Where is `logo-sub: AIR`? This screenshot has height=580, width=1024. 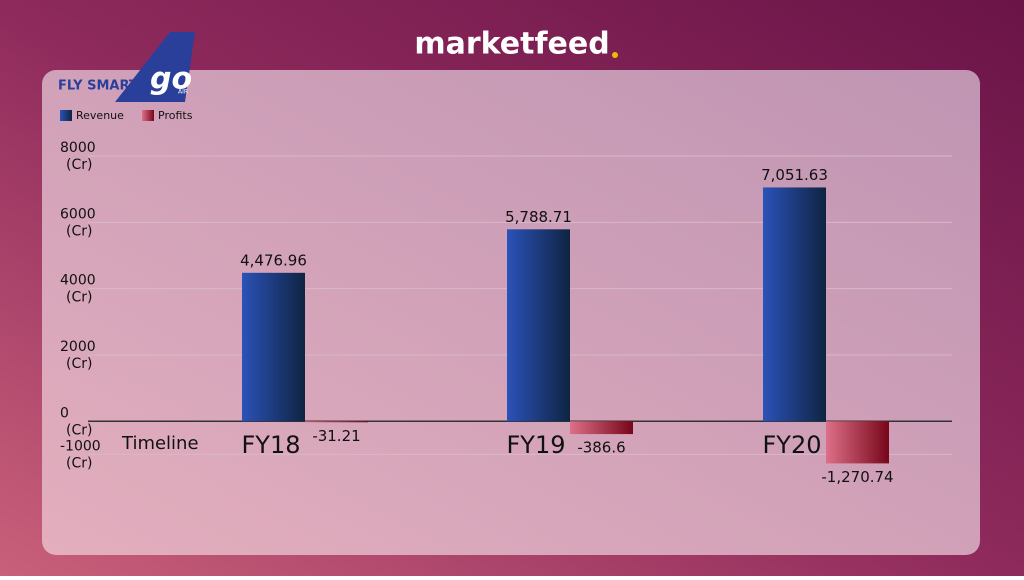 logo-sub: AIR is located at coordinates (183, 92).